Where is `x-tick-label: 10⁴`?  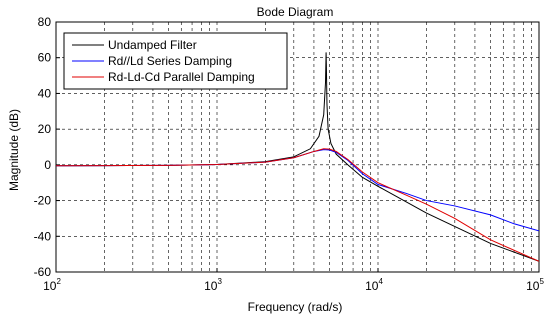
x-tick-label: 10⁴ is located at coordinates (374, 285).